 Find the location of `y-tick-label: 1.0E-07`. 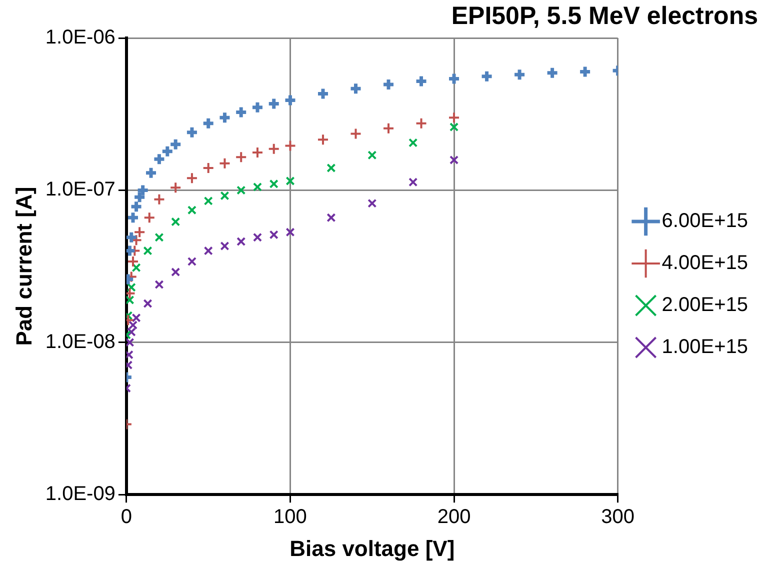

y-tick-label: 1.0E-07 is located at coordinates (80, 189).